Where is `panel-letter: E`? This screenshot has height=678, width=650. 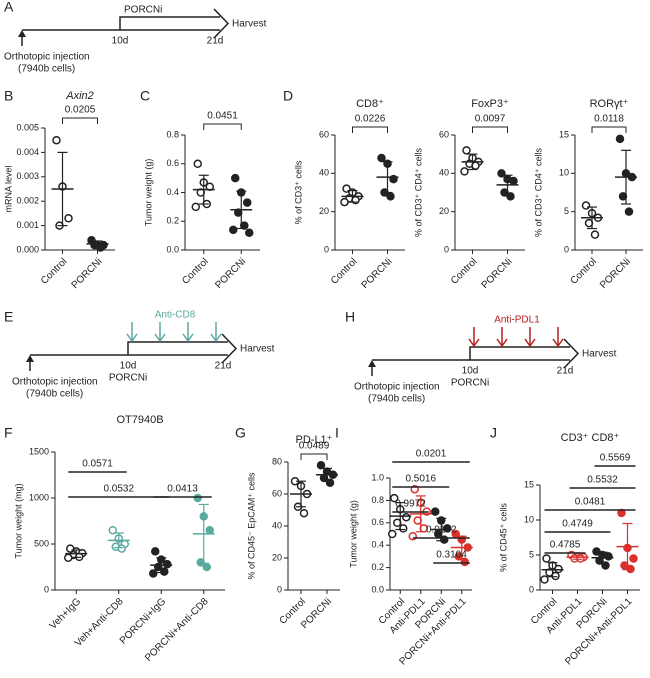 panel-letter: E is located at coordinates (8, 317).